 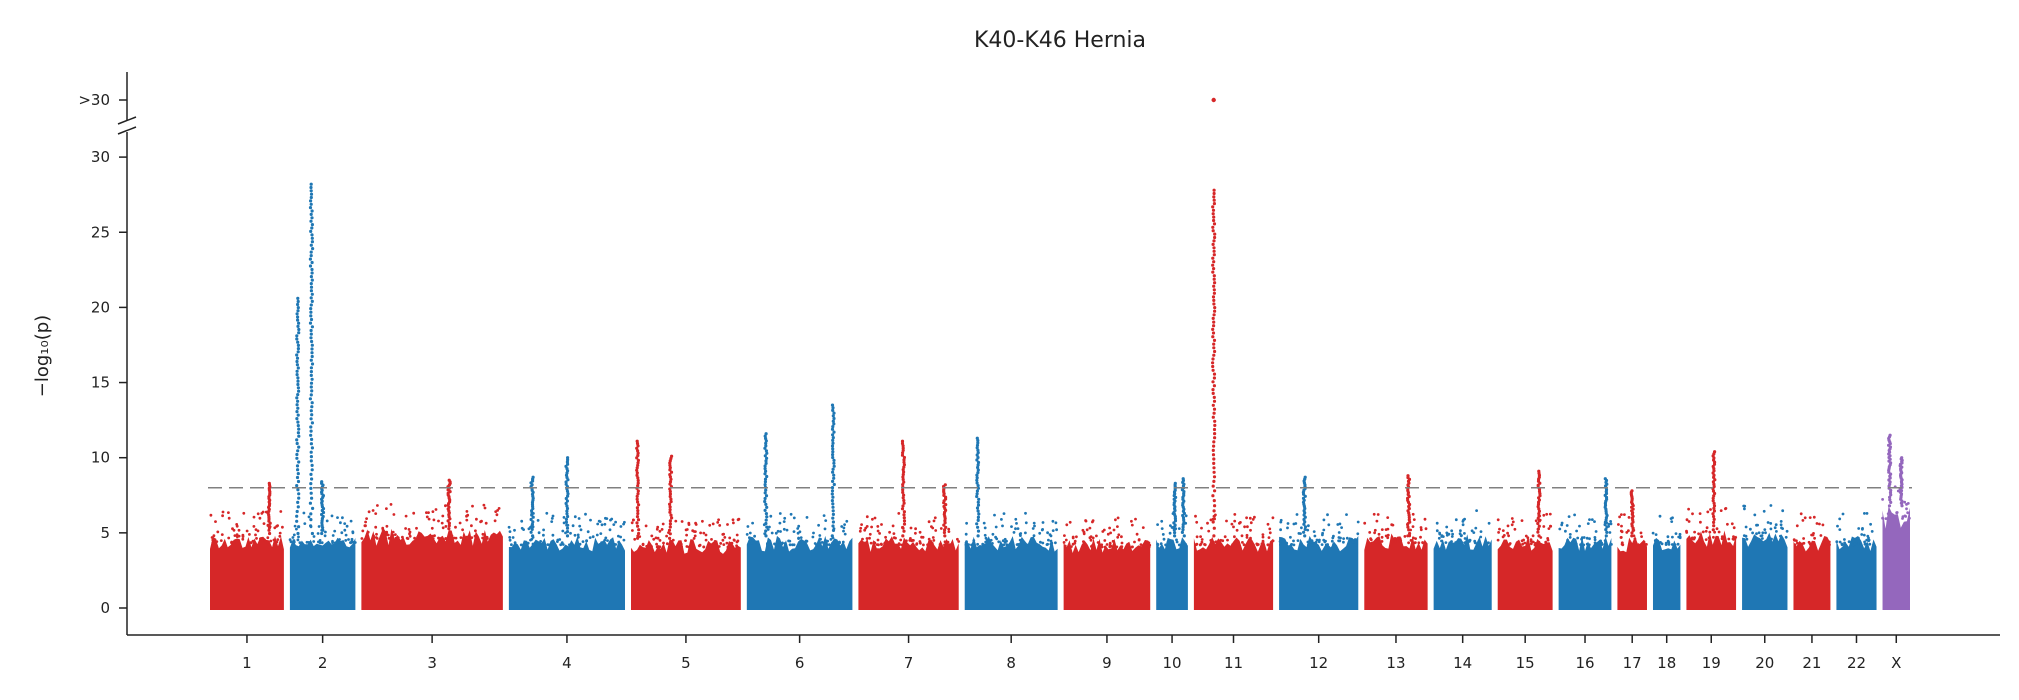 I want to click on x-tick-label-12: 12, so click(x=1318, y=663).